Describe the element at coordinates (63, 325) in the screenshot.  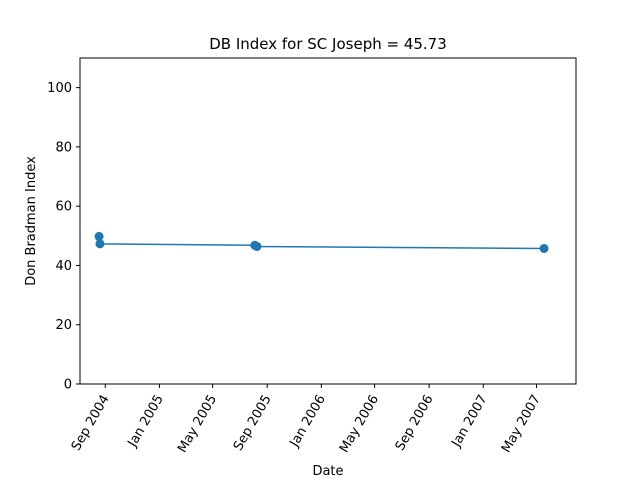
I see `y-tick-label: 20` at that location.